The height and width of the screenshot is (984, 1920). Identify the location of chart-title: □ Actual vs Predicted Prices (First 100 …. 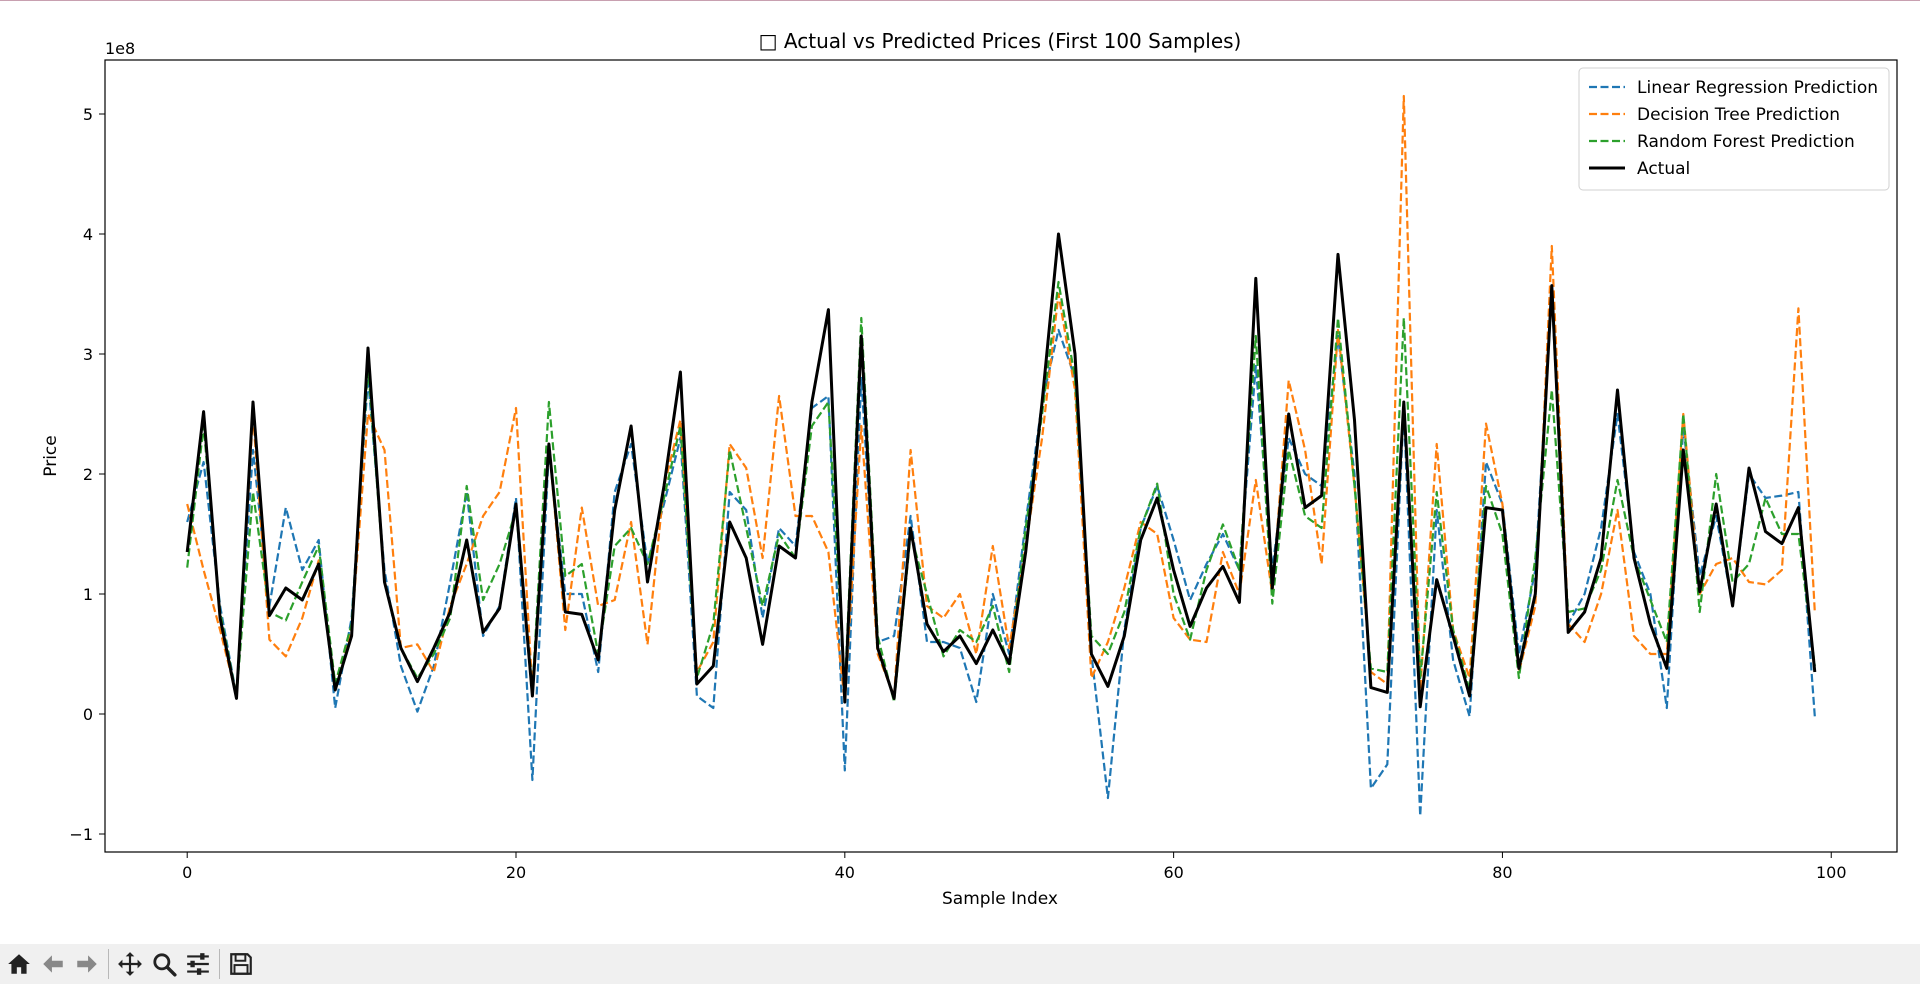
(1000, 41).